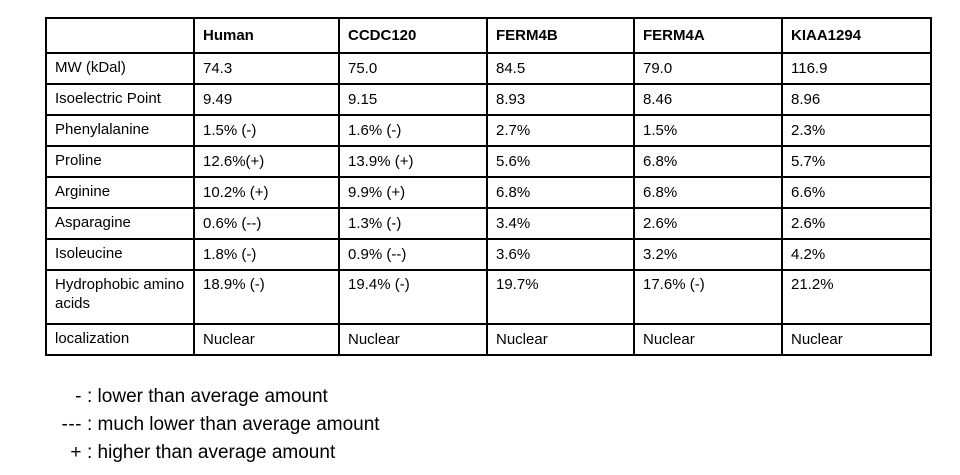 Image resolution: width=960 pixels, height=475 pixels. What do you see at coordinates (266, 254) in the screenshot?
I see `table-cell: 1.8% (-)` at bounding box center [266, 254].